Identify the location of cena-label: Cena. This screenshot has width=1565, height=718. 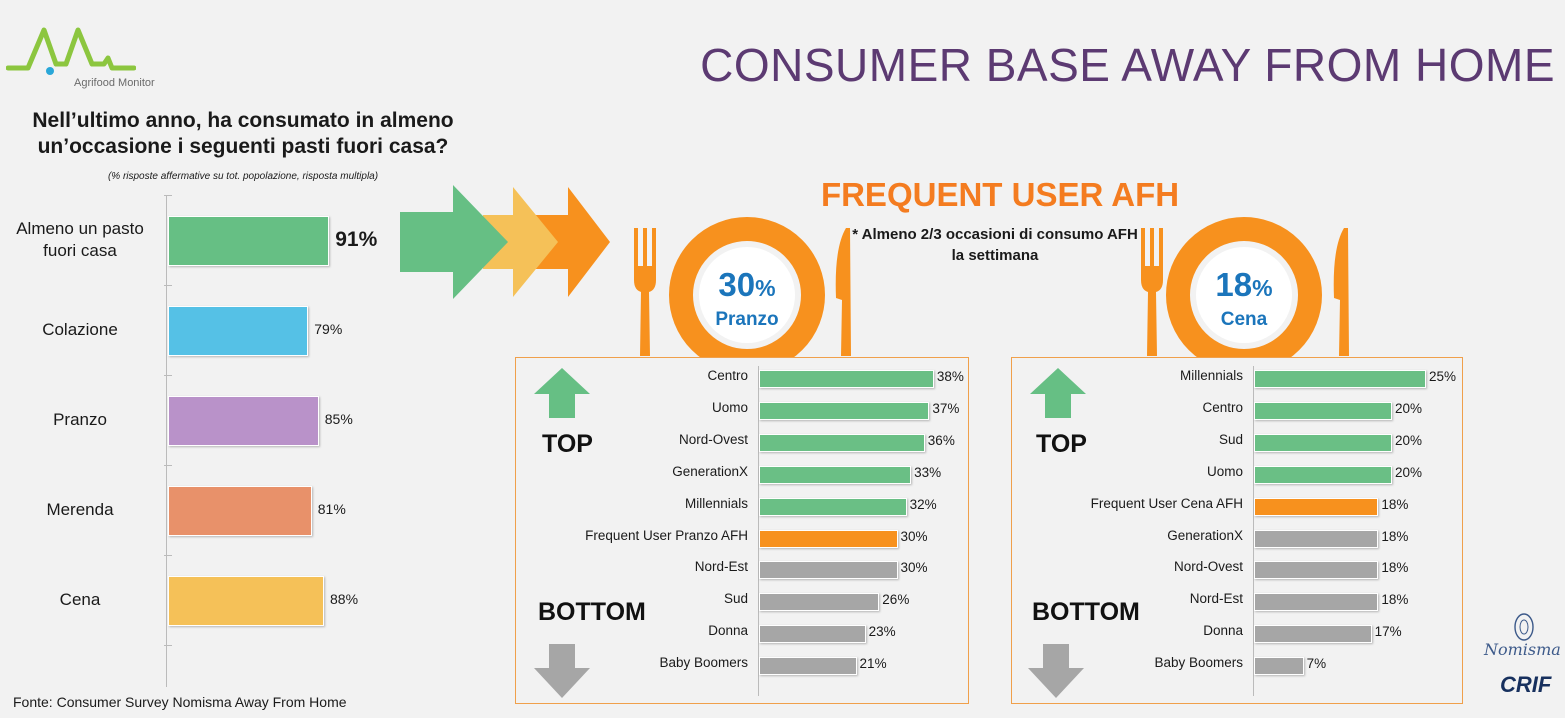
(1244, 319).